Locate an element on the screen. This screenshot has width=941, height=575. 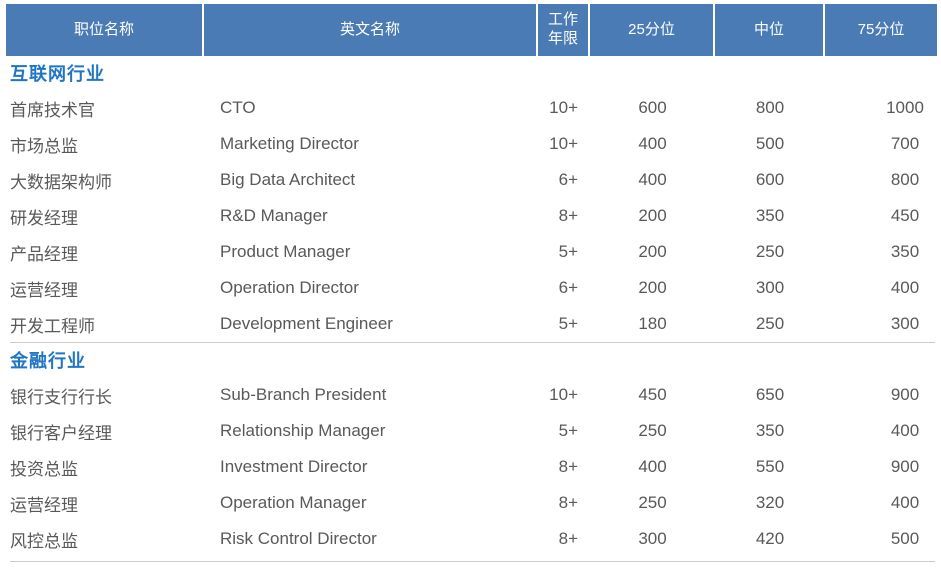
table-row: 大数据架构师 Big Data Architect 6+ 400 600 800 is located at coordinates (471, 180).